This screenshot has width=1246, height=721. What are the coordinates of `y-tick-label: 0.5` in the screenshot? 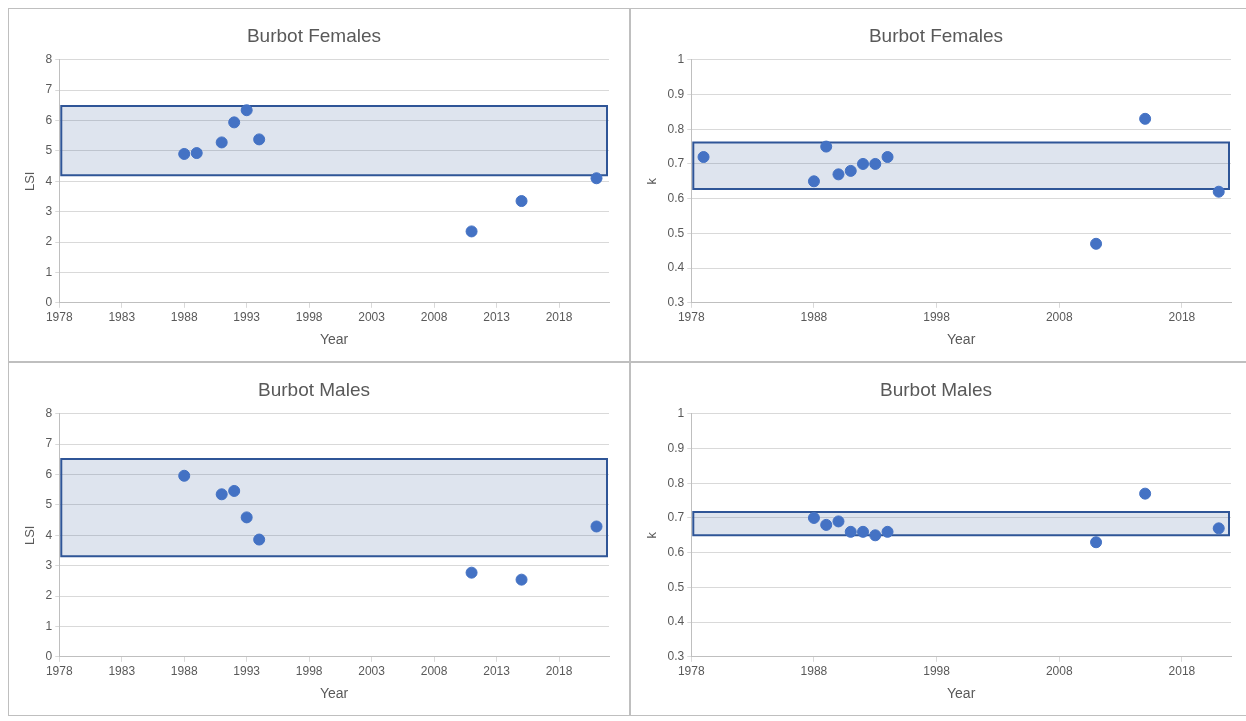 It's located at (676, 586).